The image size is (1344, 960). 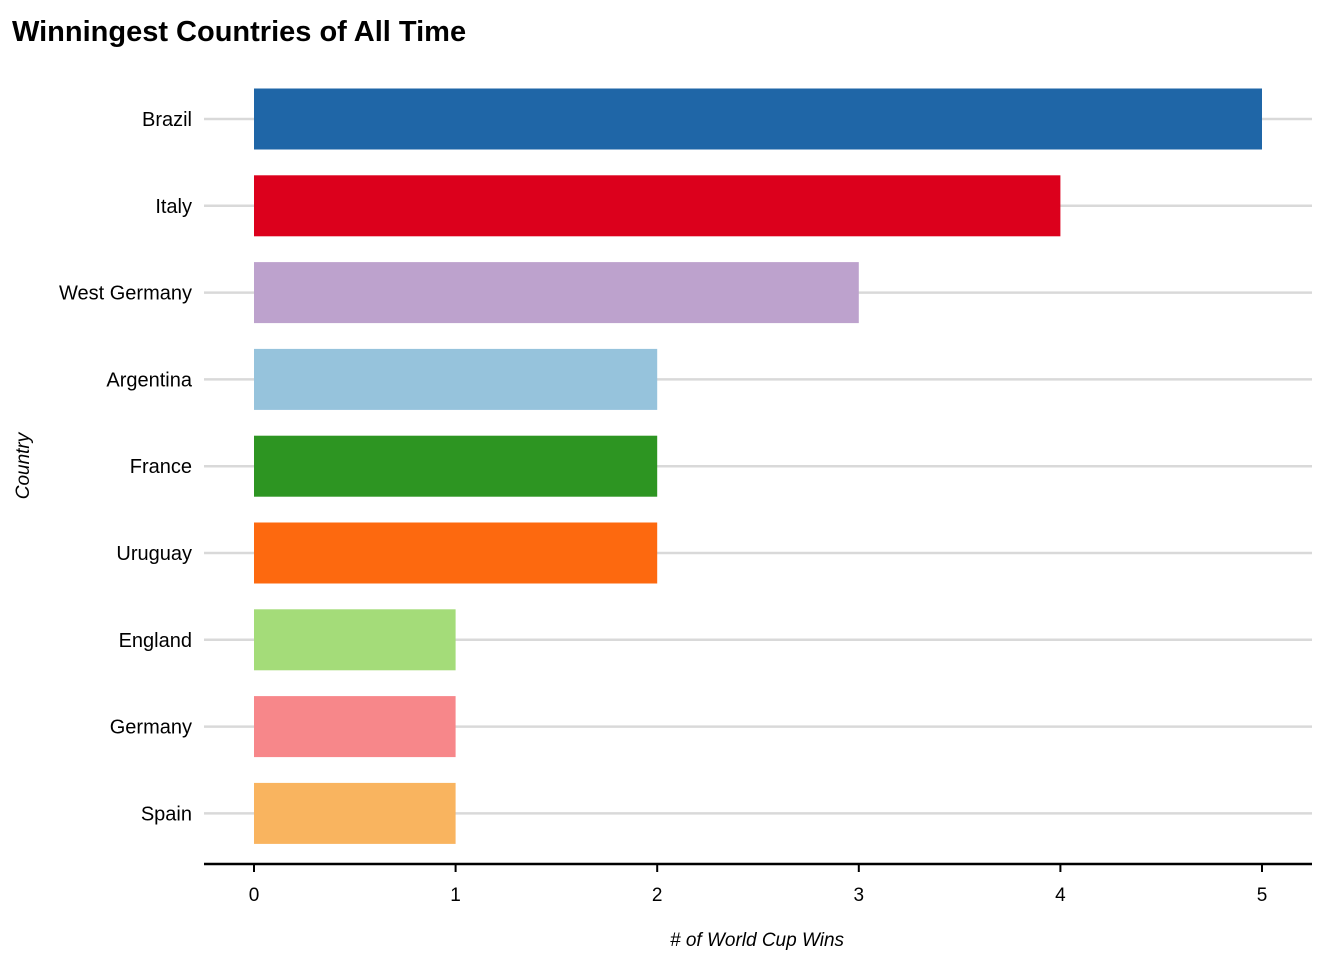 What do you see at coordinates (859, 895) in the screenshot?
I see `x-tick-label-3: 3` at bounding box center [859, 895].